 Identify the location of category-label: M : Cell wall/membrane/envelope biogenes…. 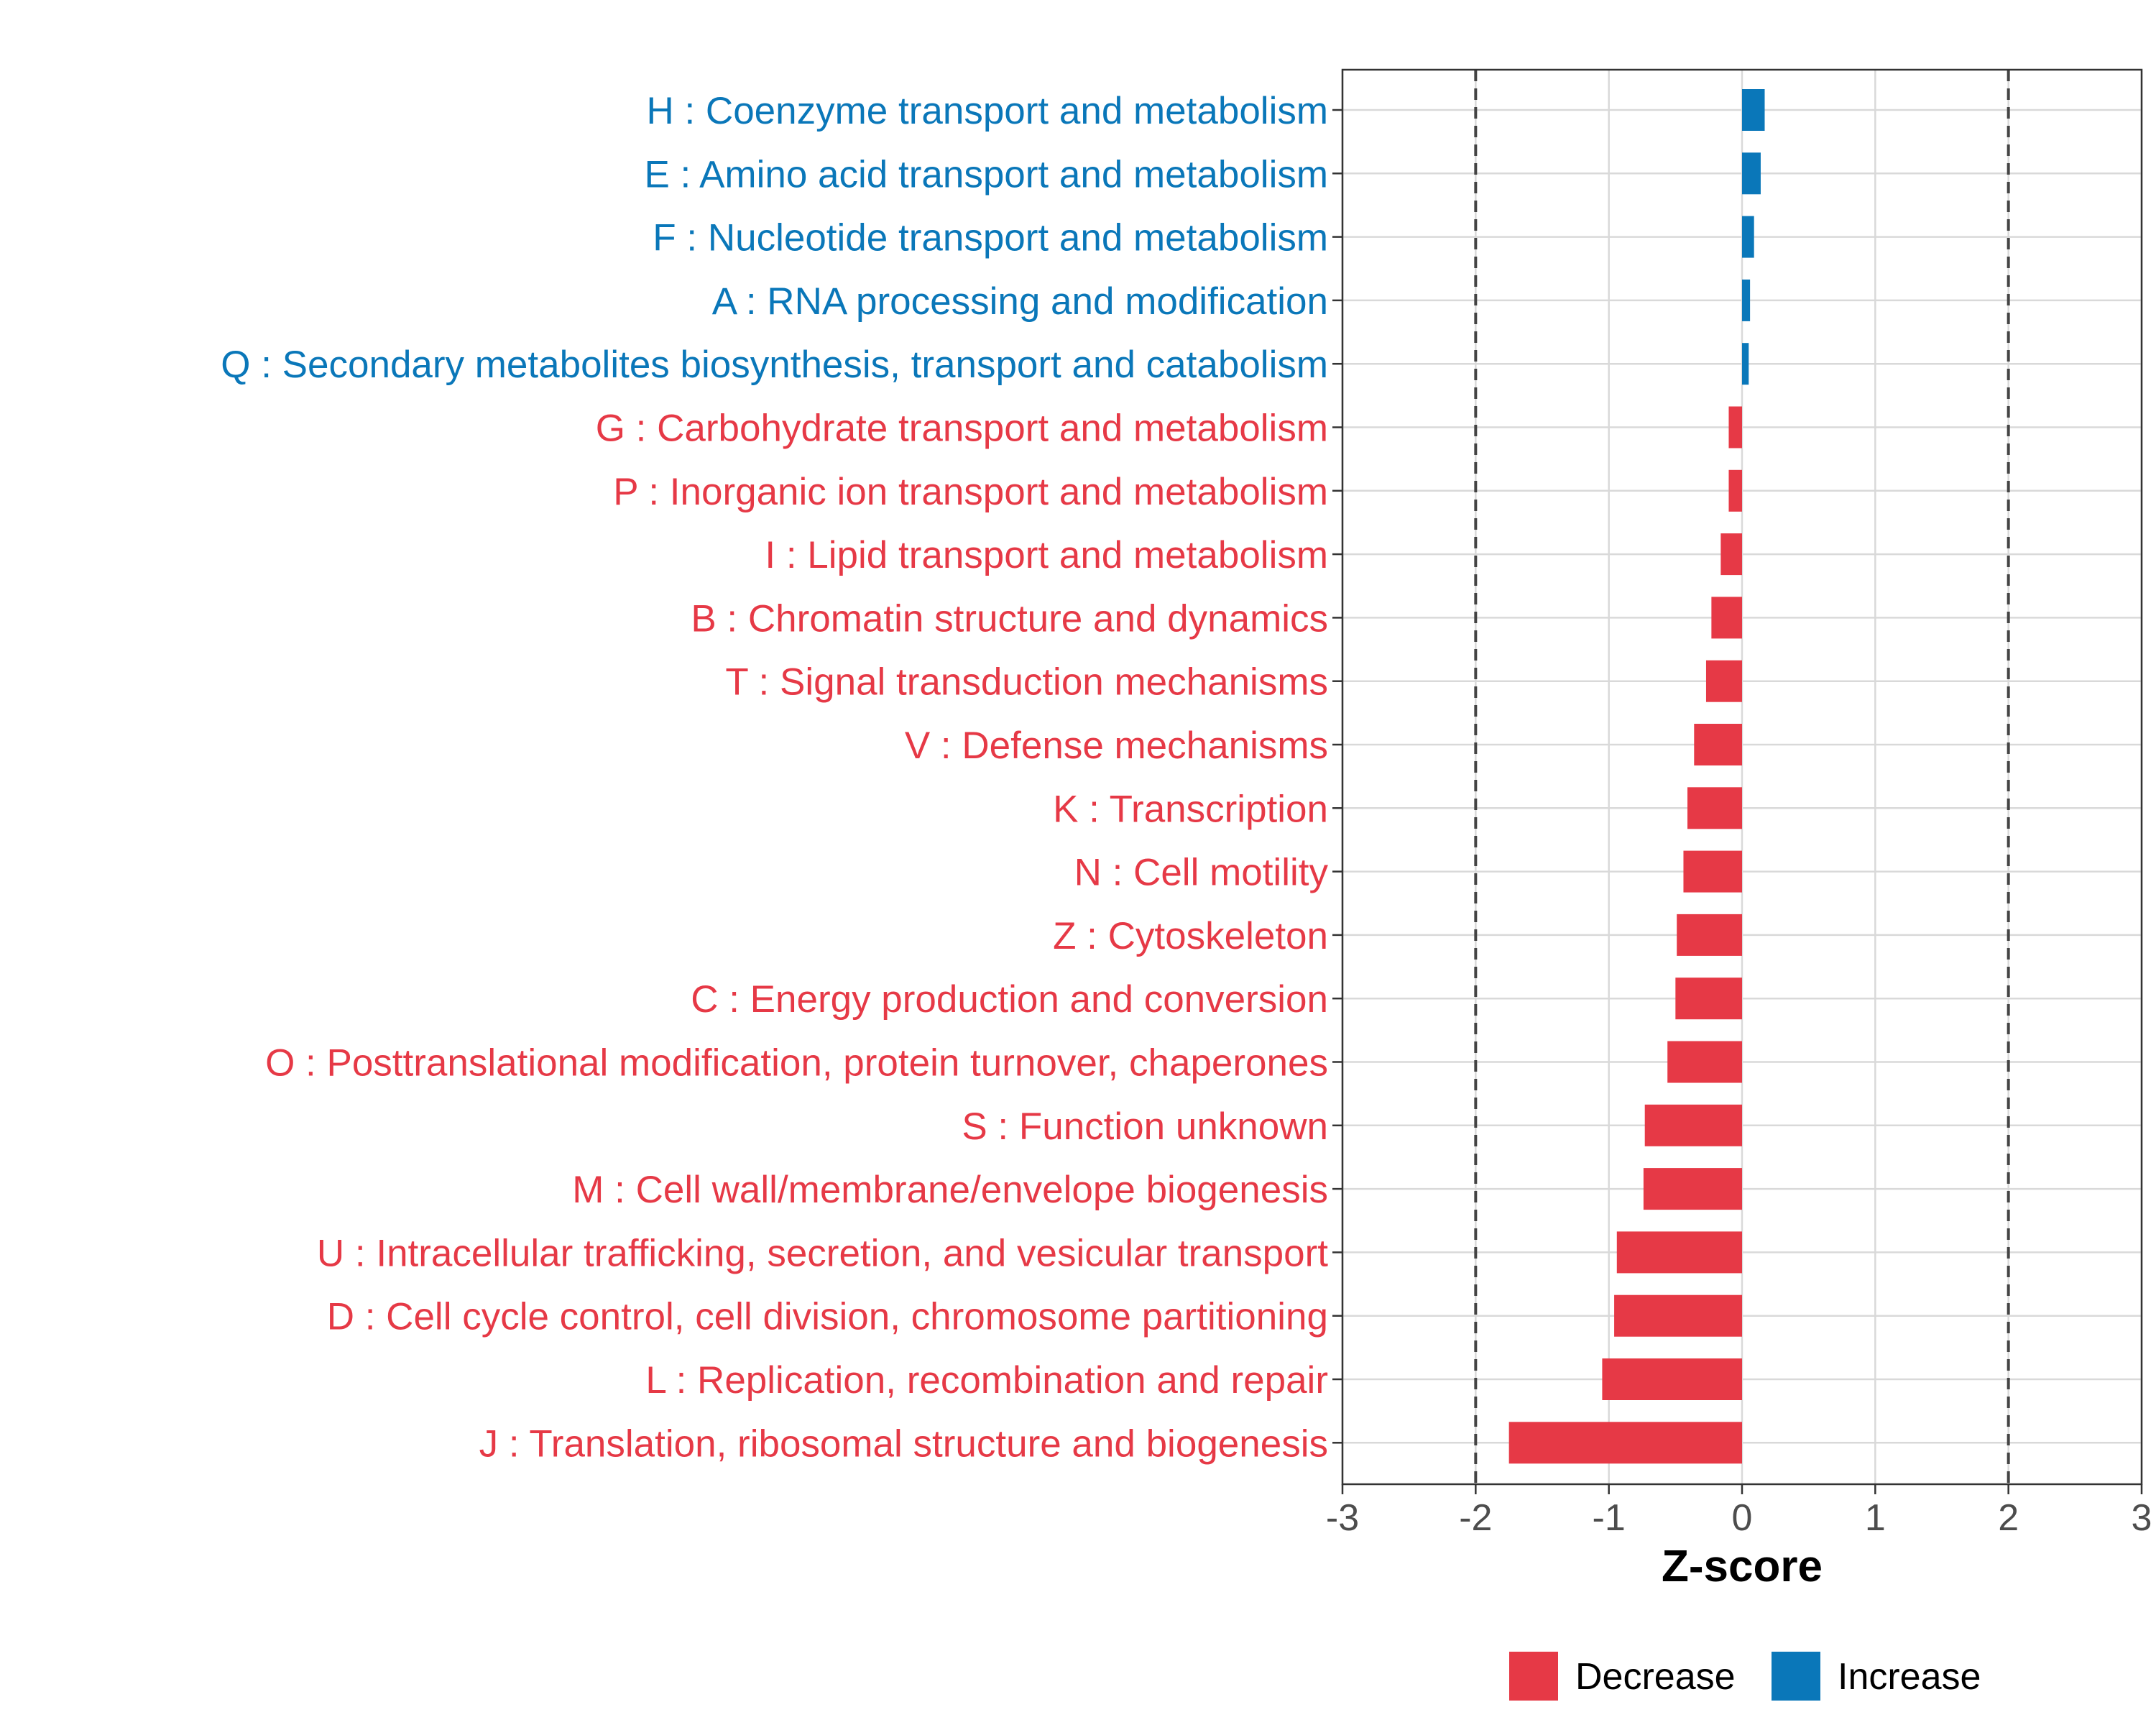
(950, 1190).